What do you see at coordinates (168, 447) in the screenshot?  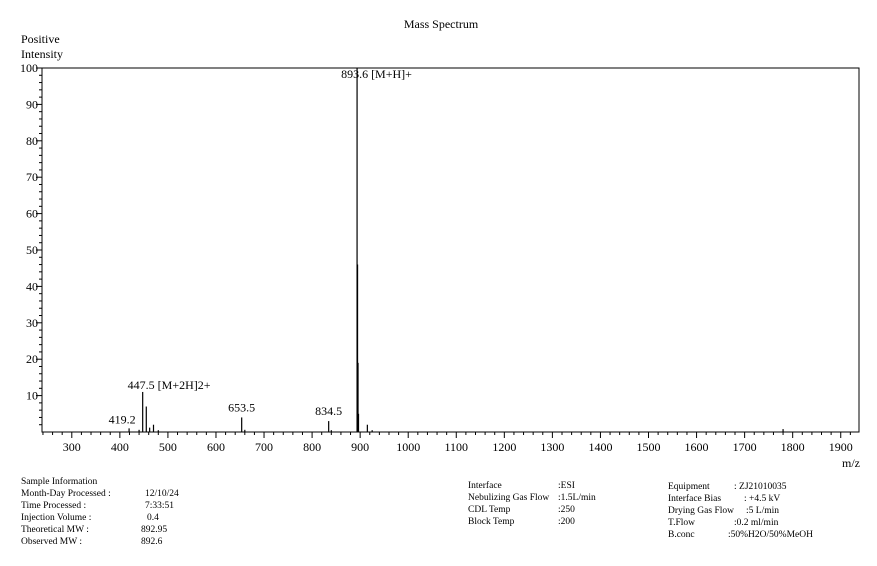 I see `x-tick-label: 500` at bounding box center [168, 447].